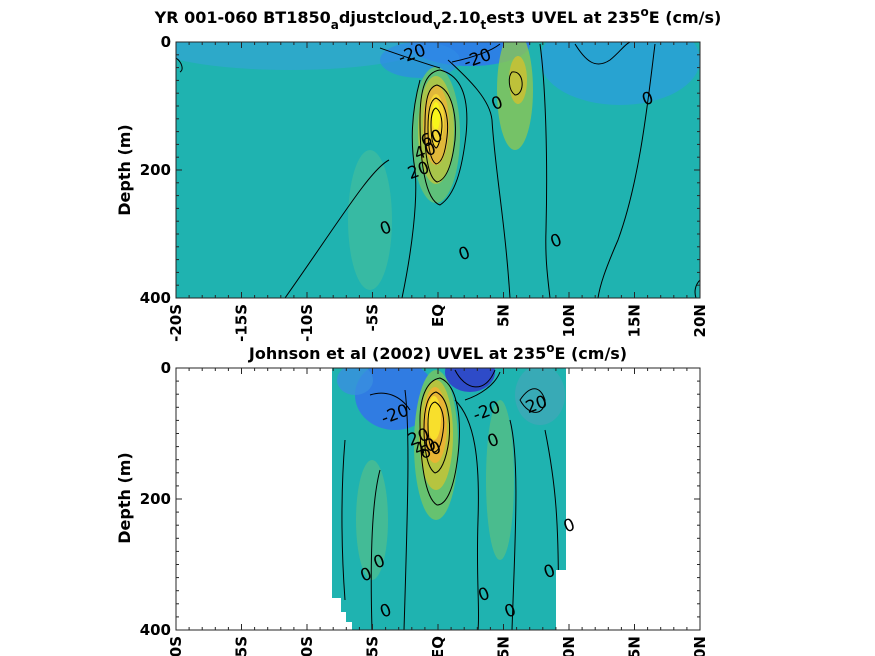 The height and width of the screenshot is (656, 875). Describe the element at coordinates (475, 378) in the screenshot. I see `obs-contour-minus40` at that location.